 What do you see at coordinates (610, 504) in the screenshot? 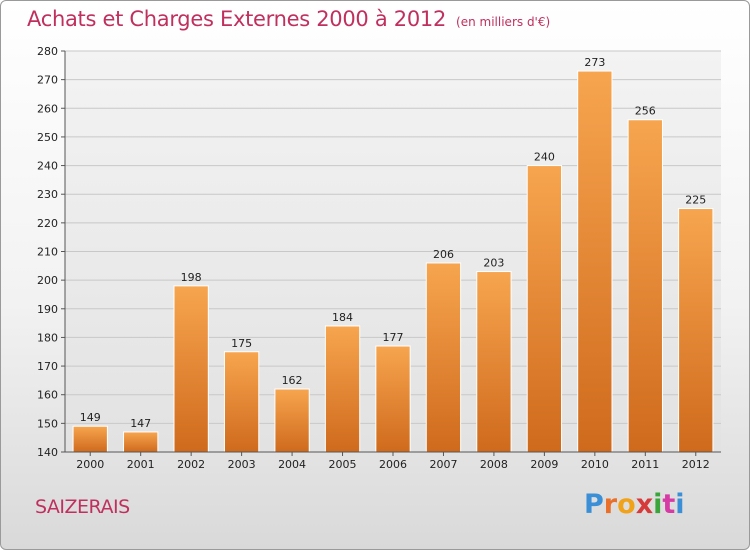
I see `logo-letter: r` at bounding box center [610, 504].